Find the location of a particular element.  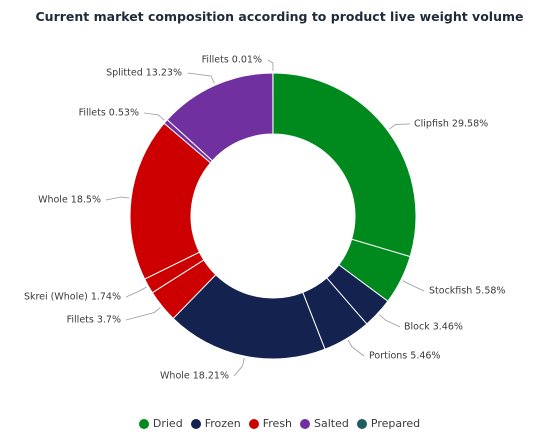

slice-label: Portions 5.46% is located at coordinates (404, 356).